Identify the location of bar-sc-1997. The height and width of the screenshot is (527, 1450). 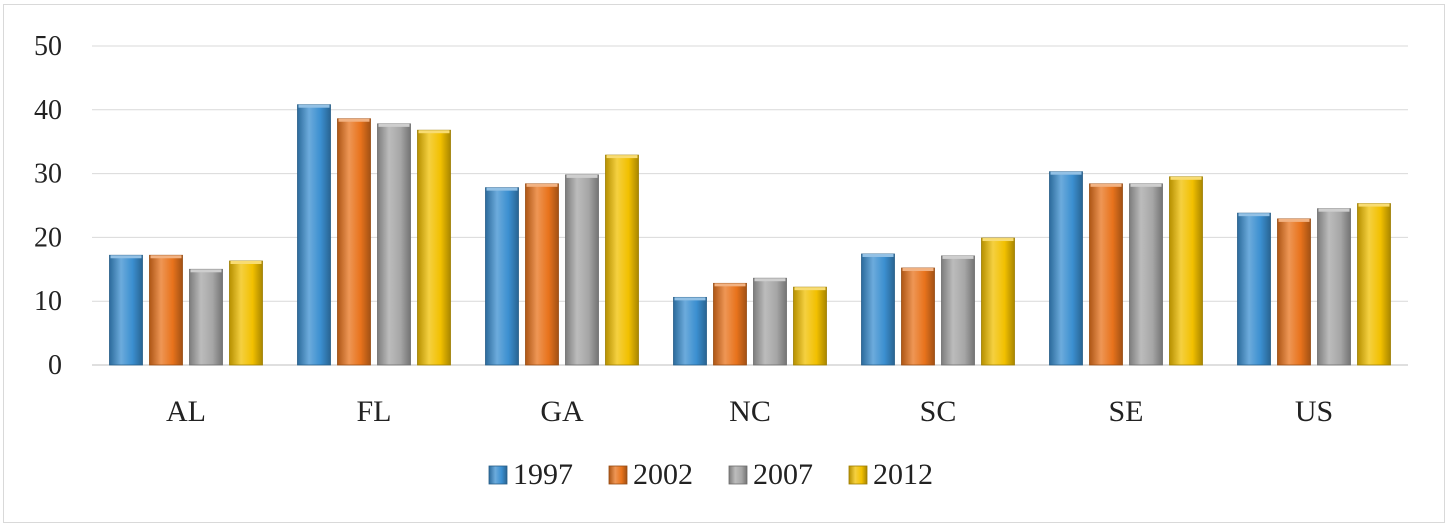
(878, 309).